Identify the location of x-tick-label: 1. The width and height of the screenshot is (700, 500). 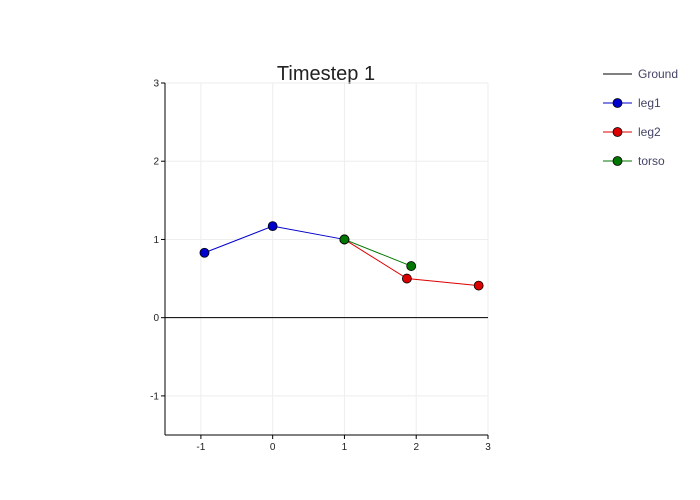
(345, 447).